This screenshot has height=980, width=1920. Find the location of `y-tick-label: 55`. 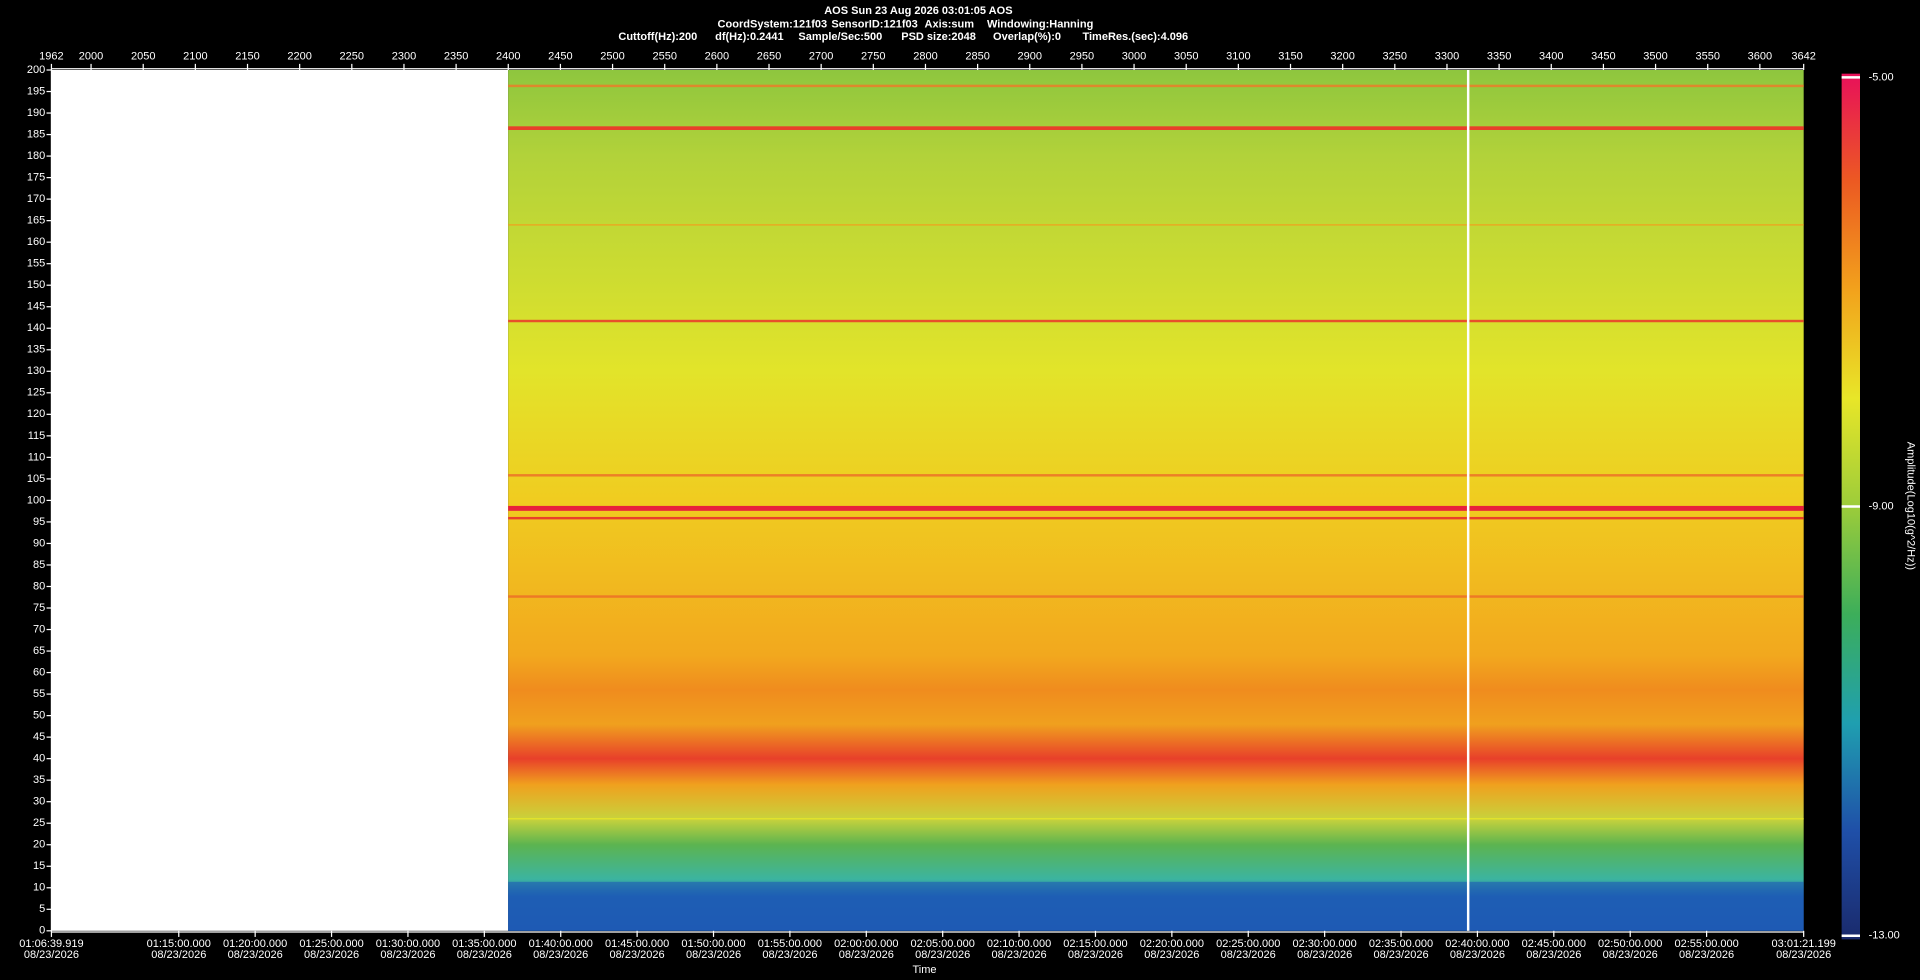

y-tick-label: 55 is located at coordinates (39, 694).